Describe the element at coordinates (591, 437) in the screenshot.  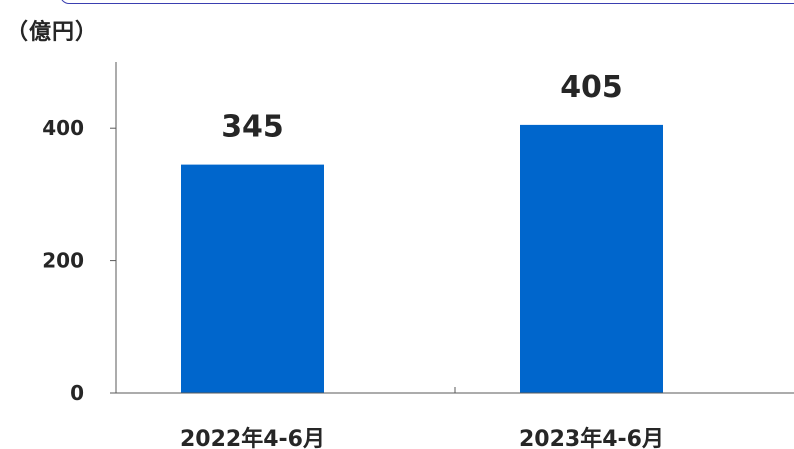
I see `category-label-2: 2023年4-6月` at that location.